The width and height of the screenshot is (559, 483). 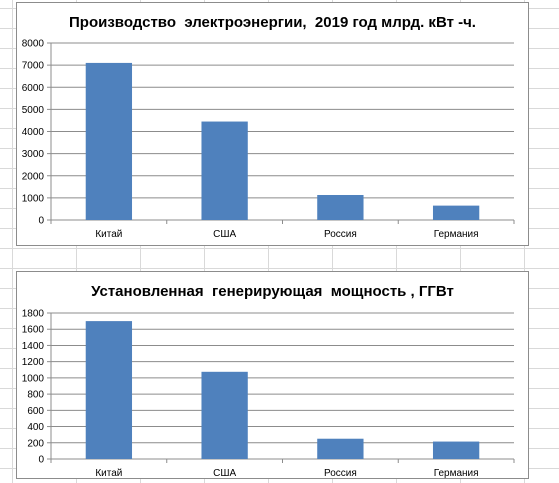 I want to click on y-tick-label: 1200, so click(x=33, y=362).